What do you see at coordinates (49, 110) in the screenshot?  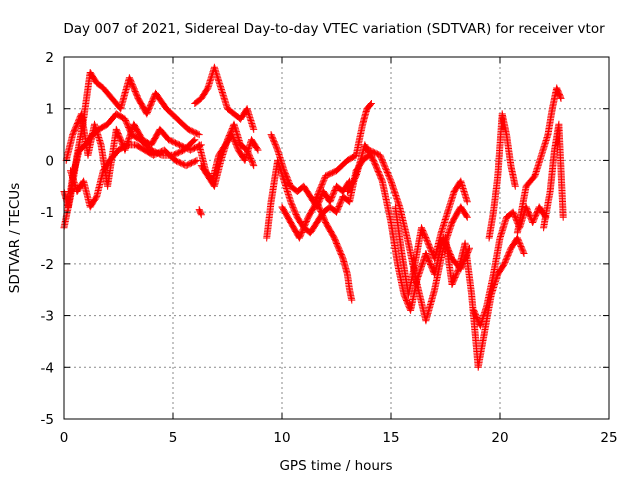 I see `y-tick-label: 1` at bounding box center [49, 110].